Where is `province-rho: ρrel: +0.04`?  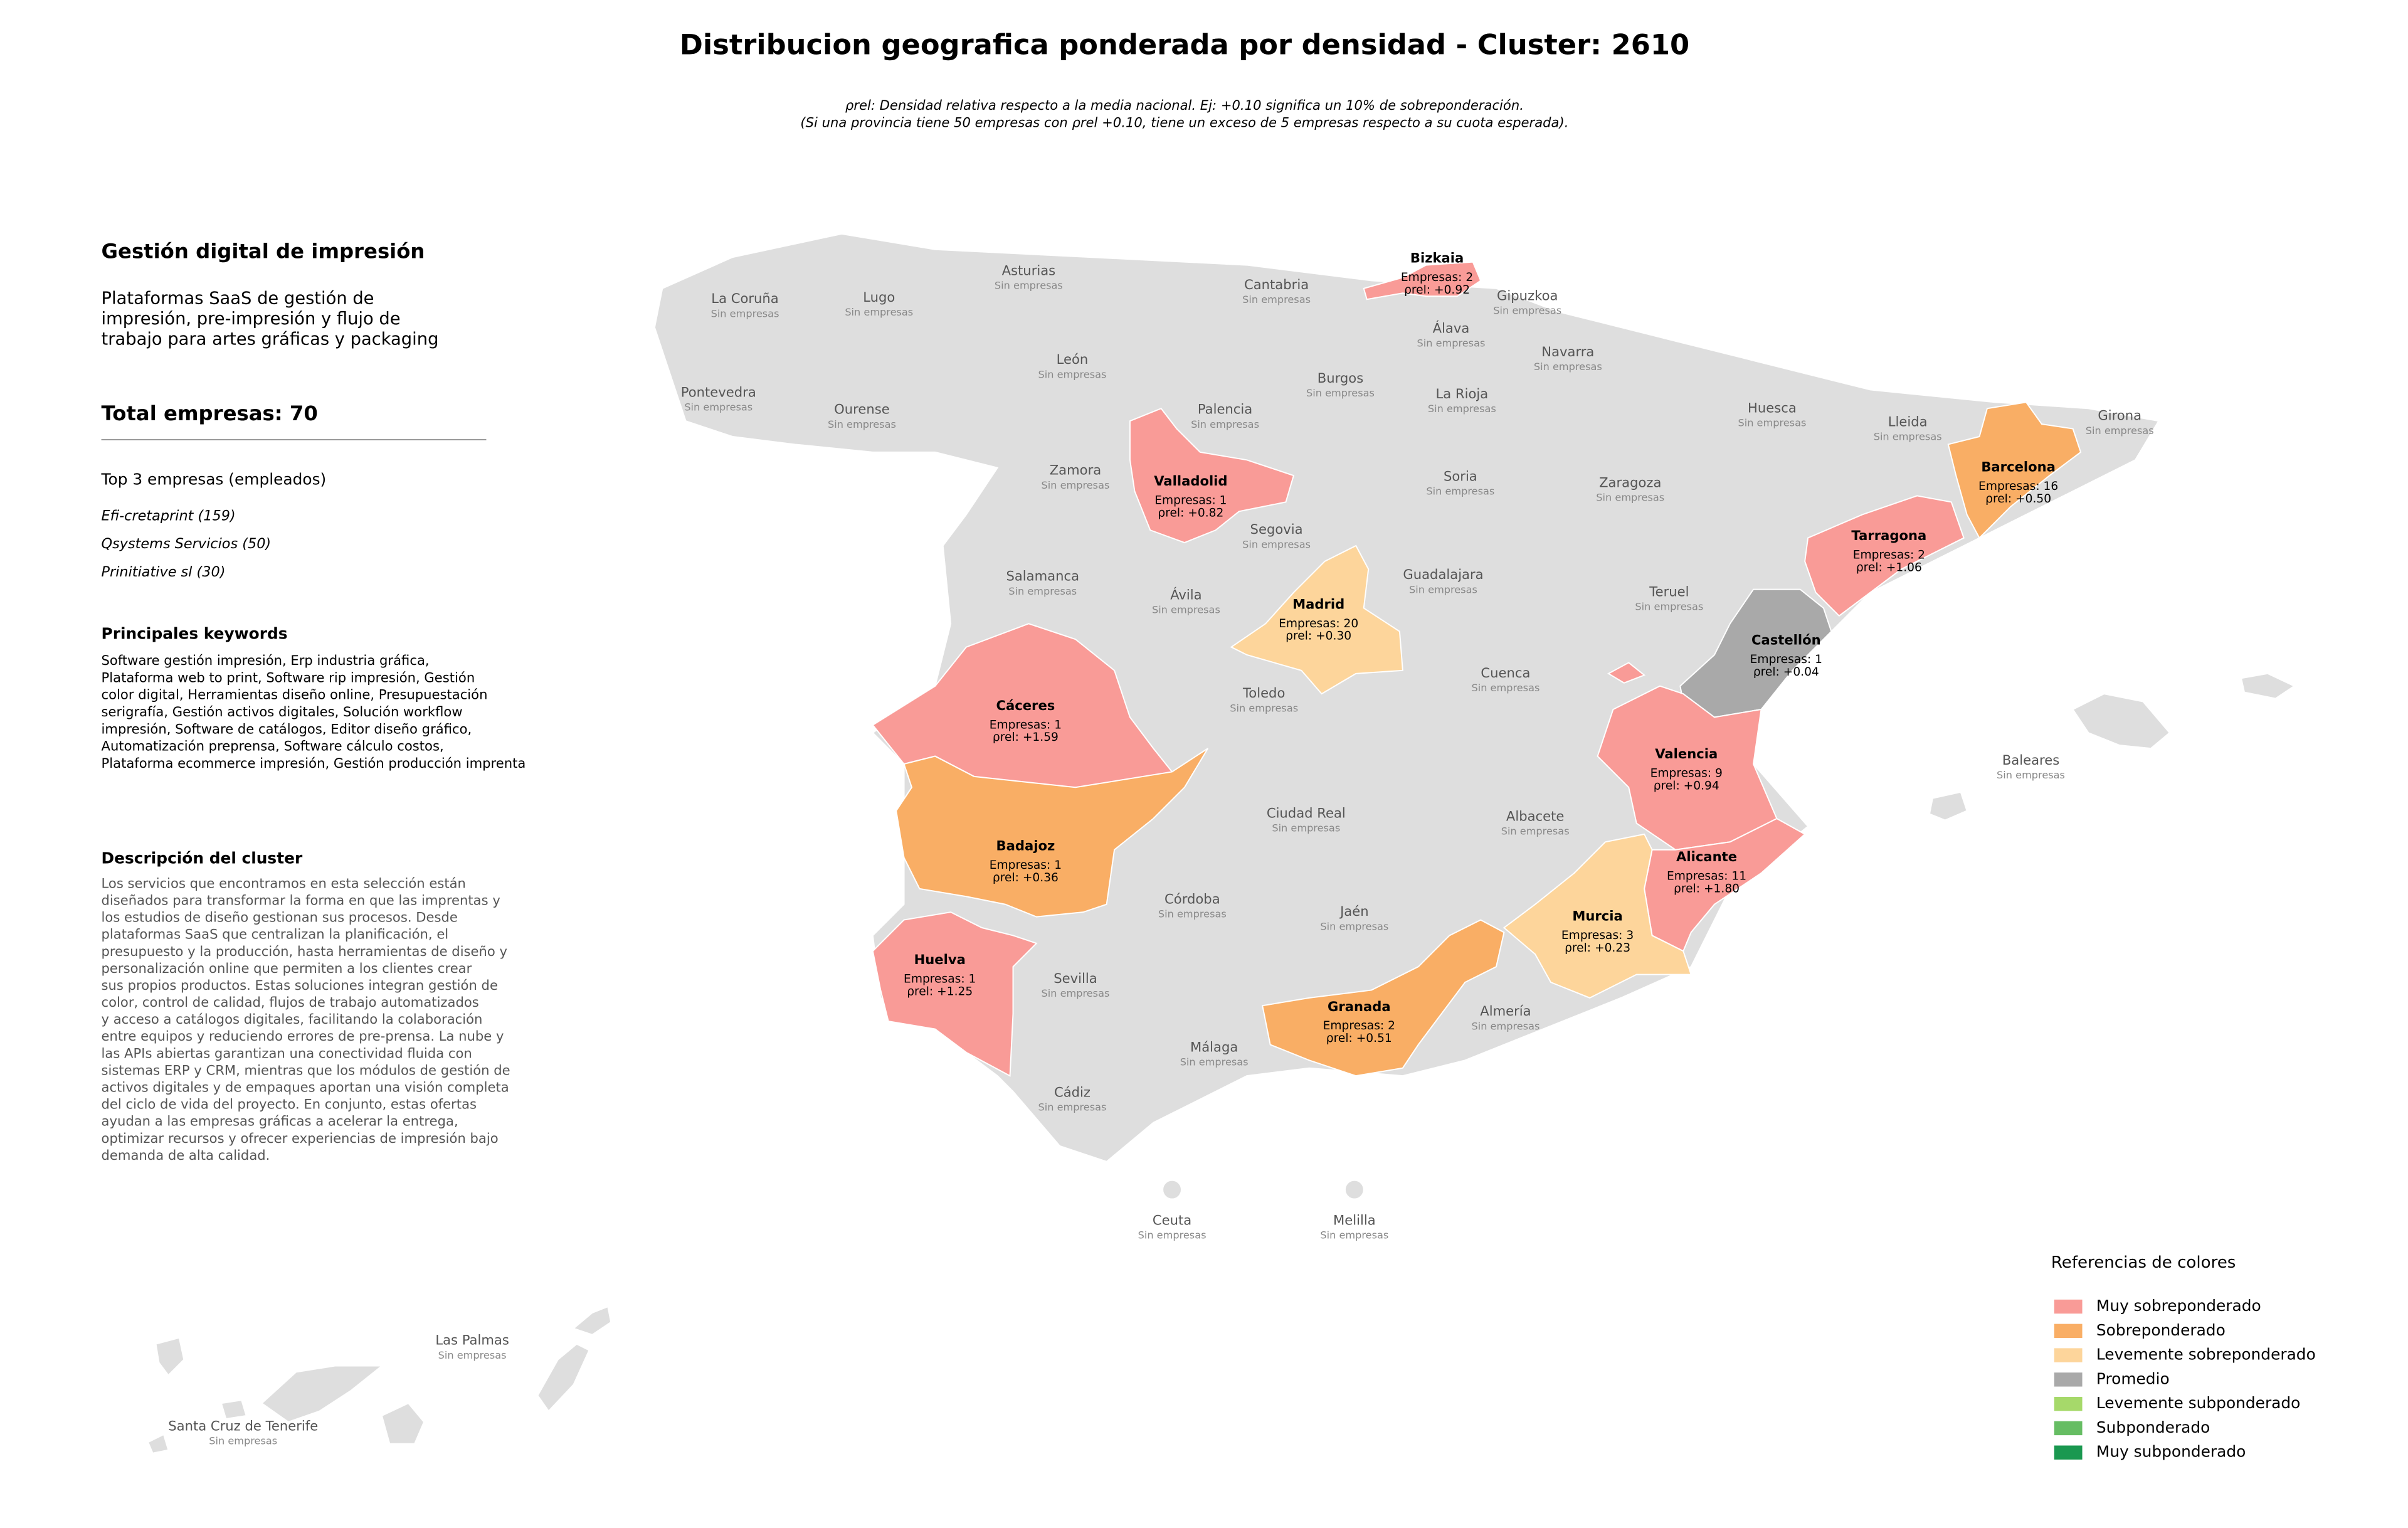
province-rho: ρrel: +0.04 is located at coordinates (1786, 673).